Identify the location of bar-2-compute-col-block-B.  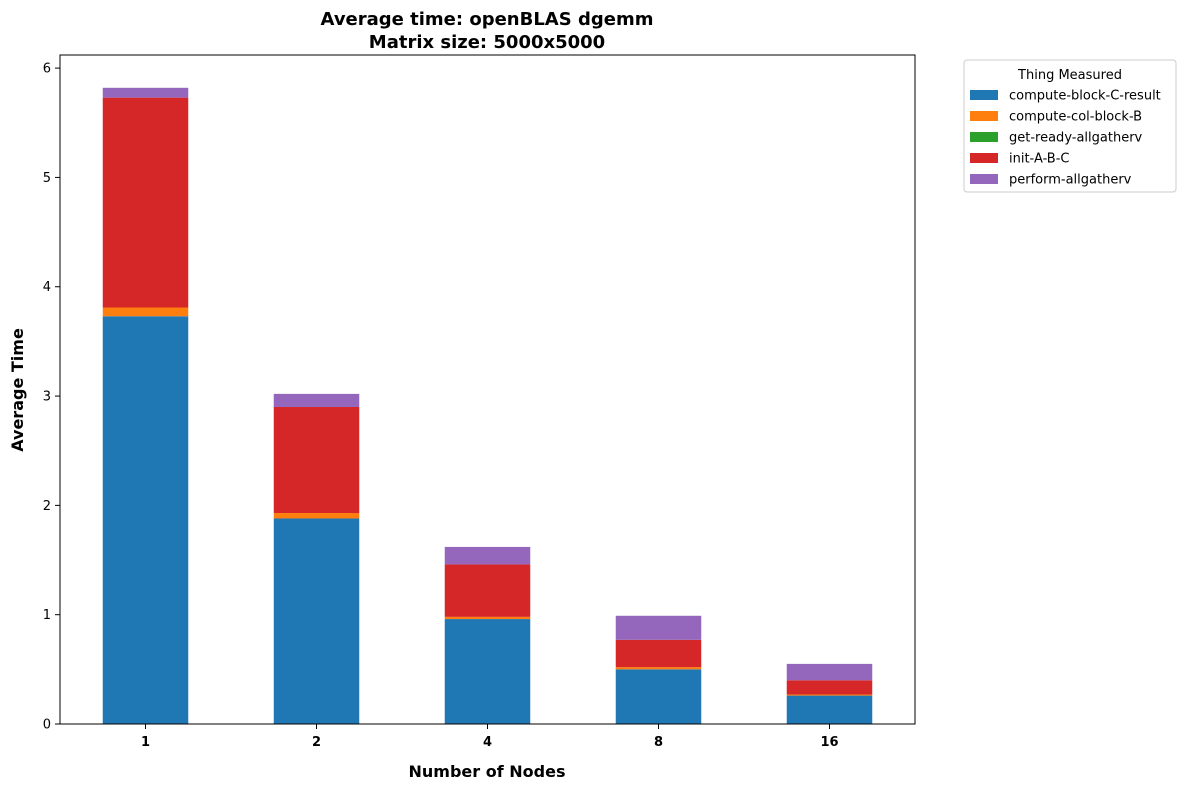
(316, 516).